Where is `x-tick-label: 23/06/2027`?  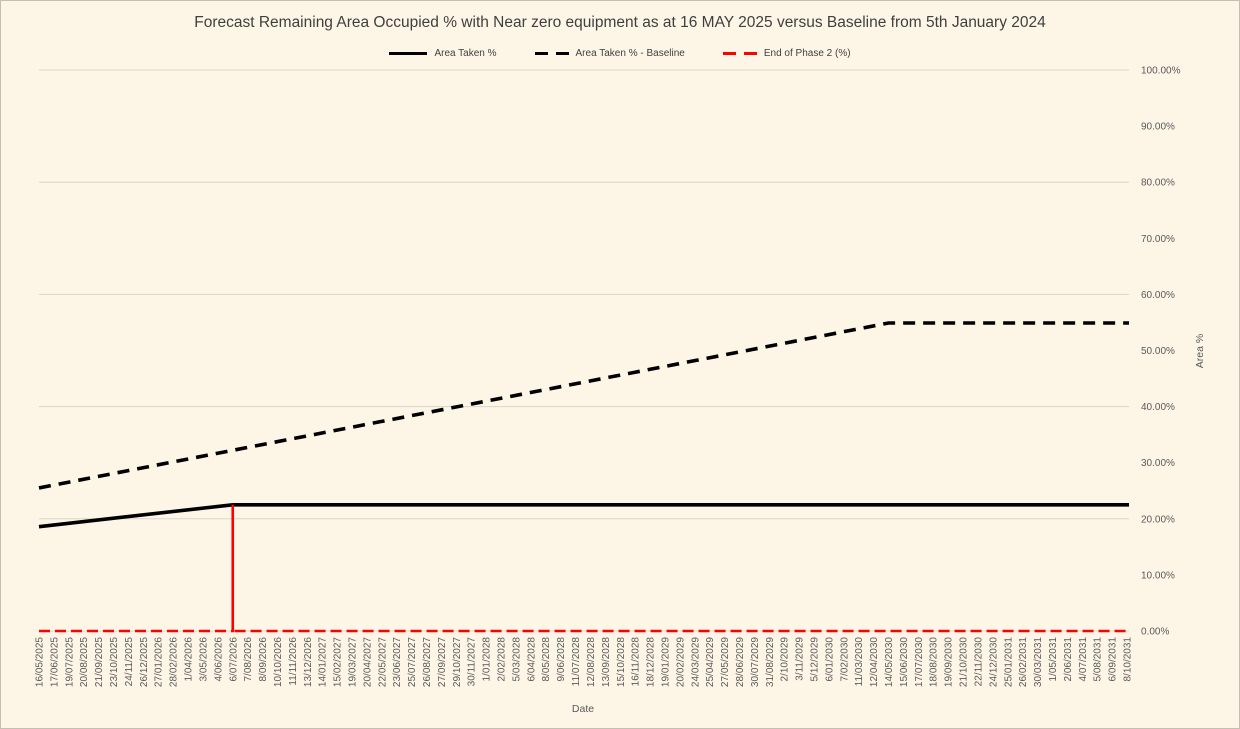
x-tick-label: 23/06/2027 is located at coordinates (397, 662).